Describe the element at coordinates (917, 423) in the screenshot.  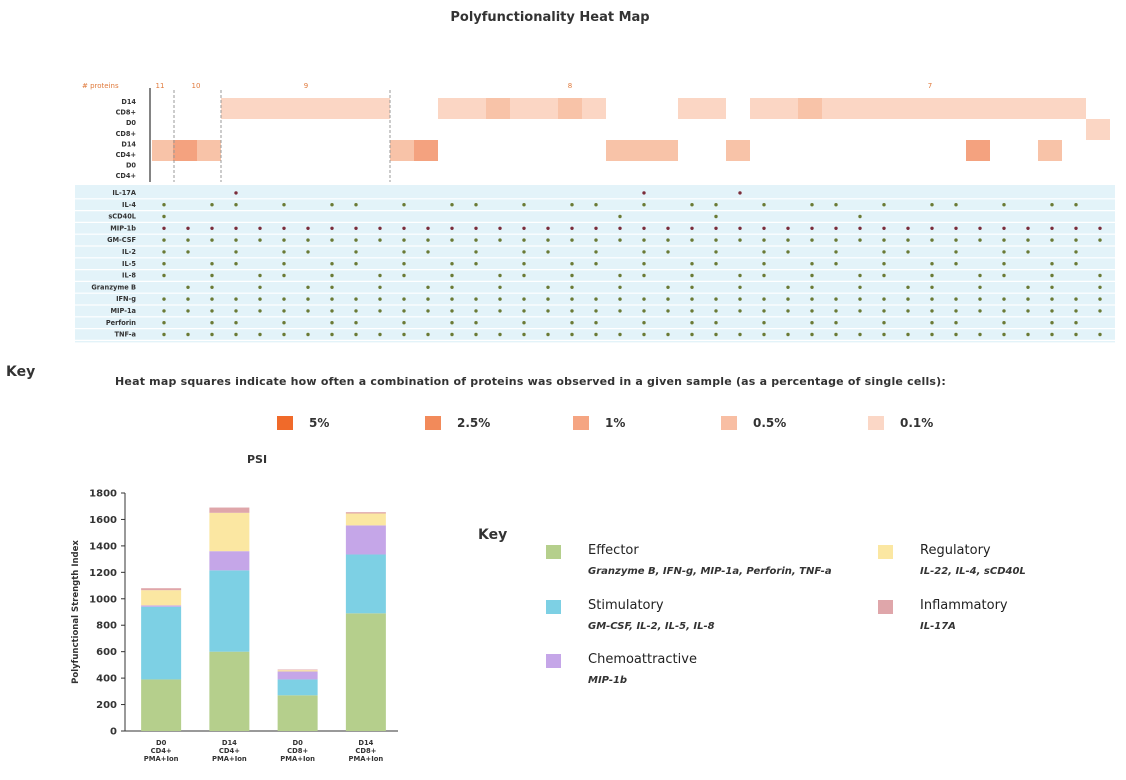
I see `heat-legend-label: 0.1%` at that location.